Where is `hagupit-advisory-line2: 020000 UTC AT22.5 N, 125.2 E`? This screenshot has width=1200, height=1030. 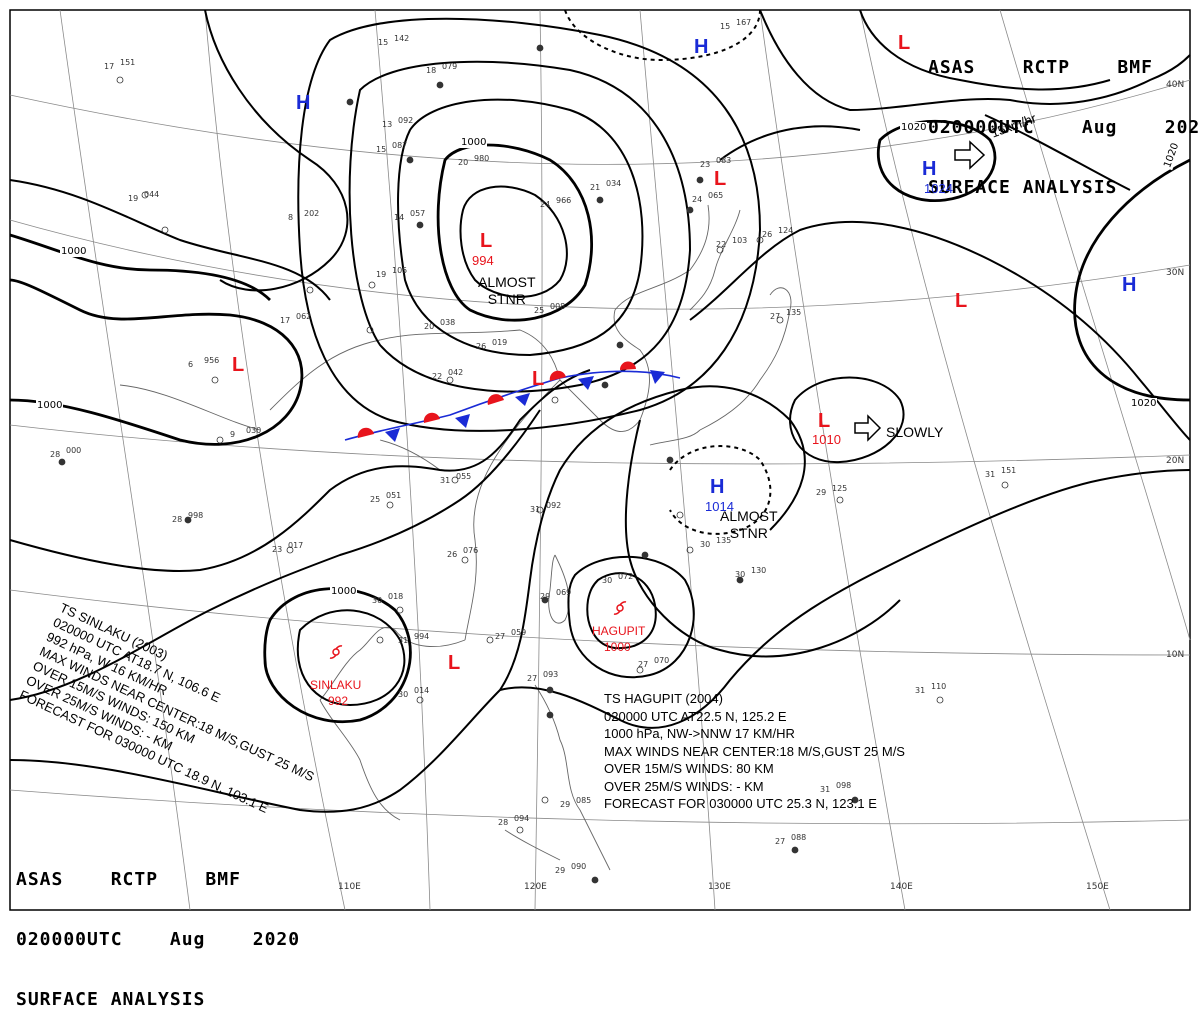 hagupit-advisory-line2: 020000 UTC AT22.5 N, 125.2 E is located at coordinates (695, 716).